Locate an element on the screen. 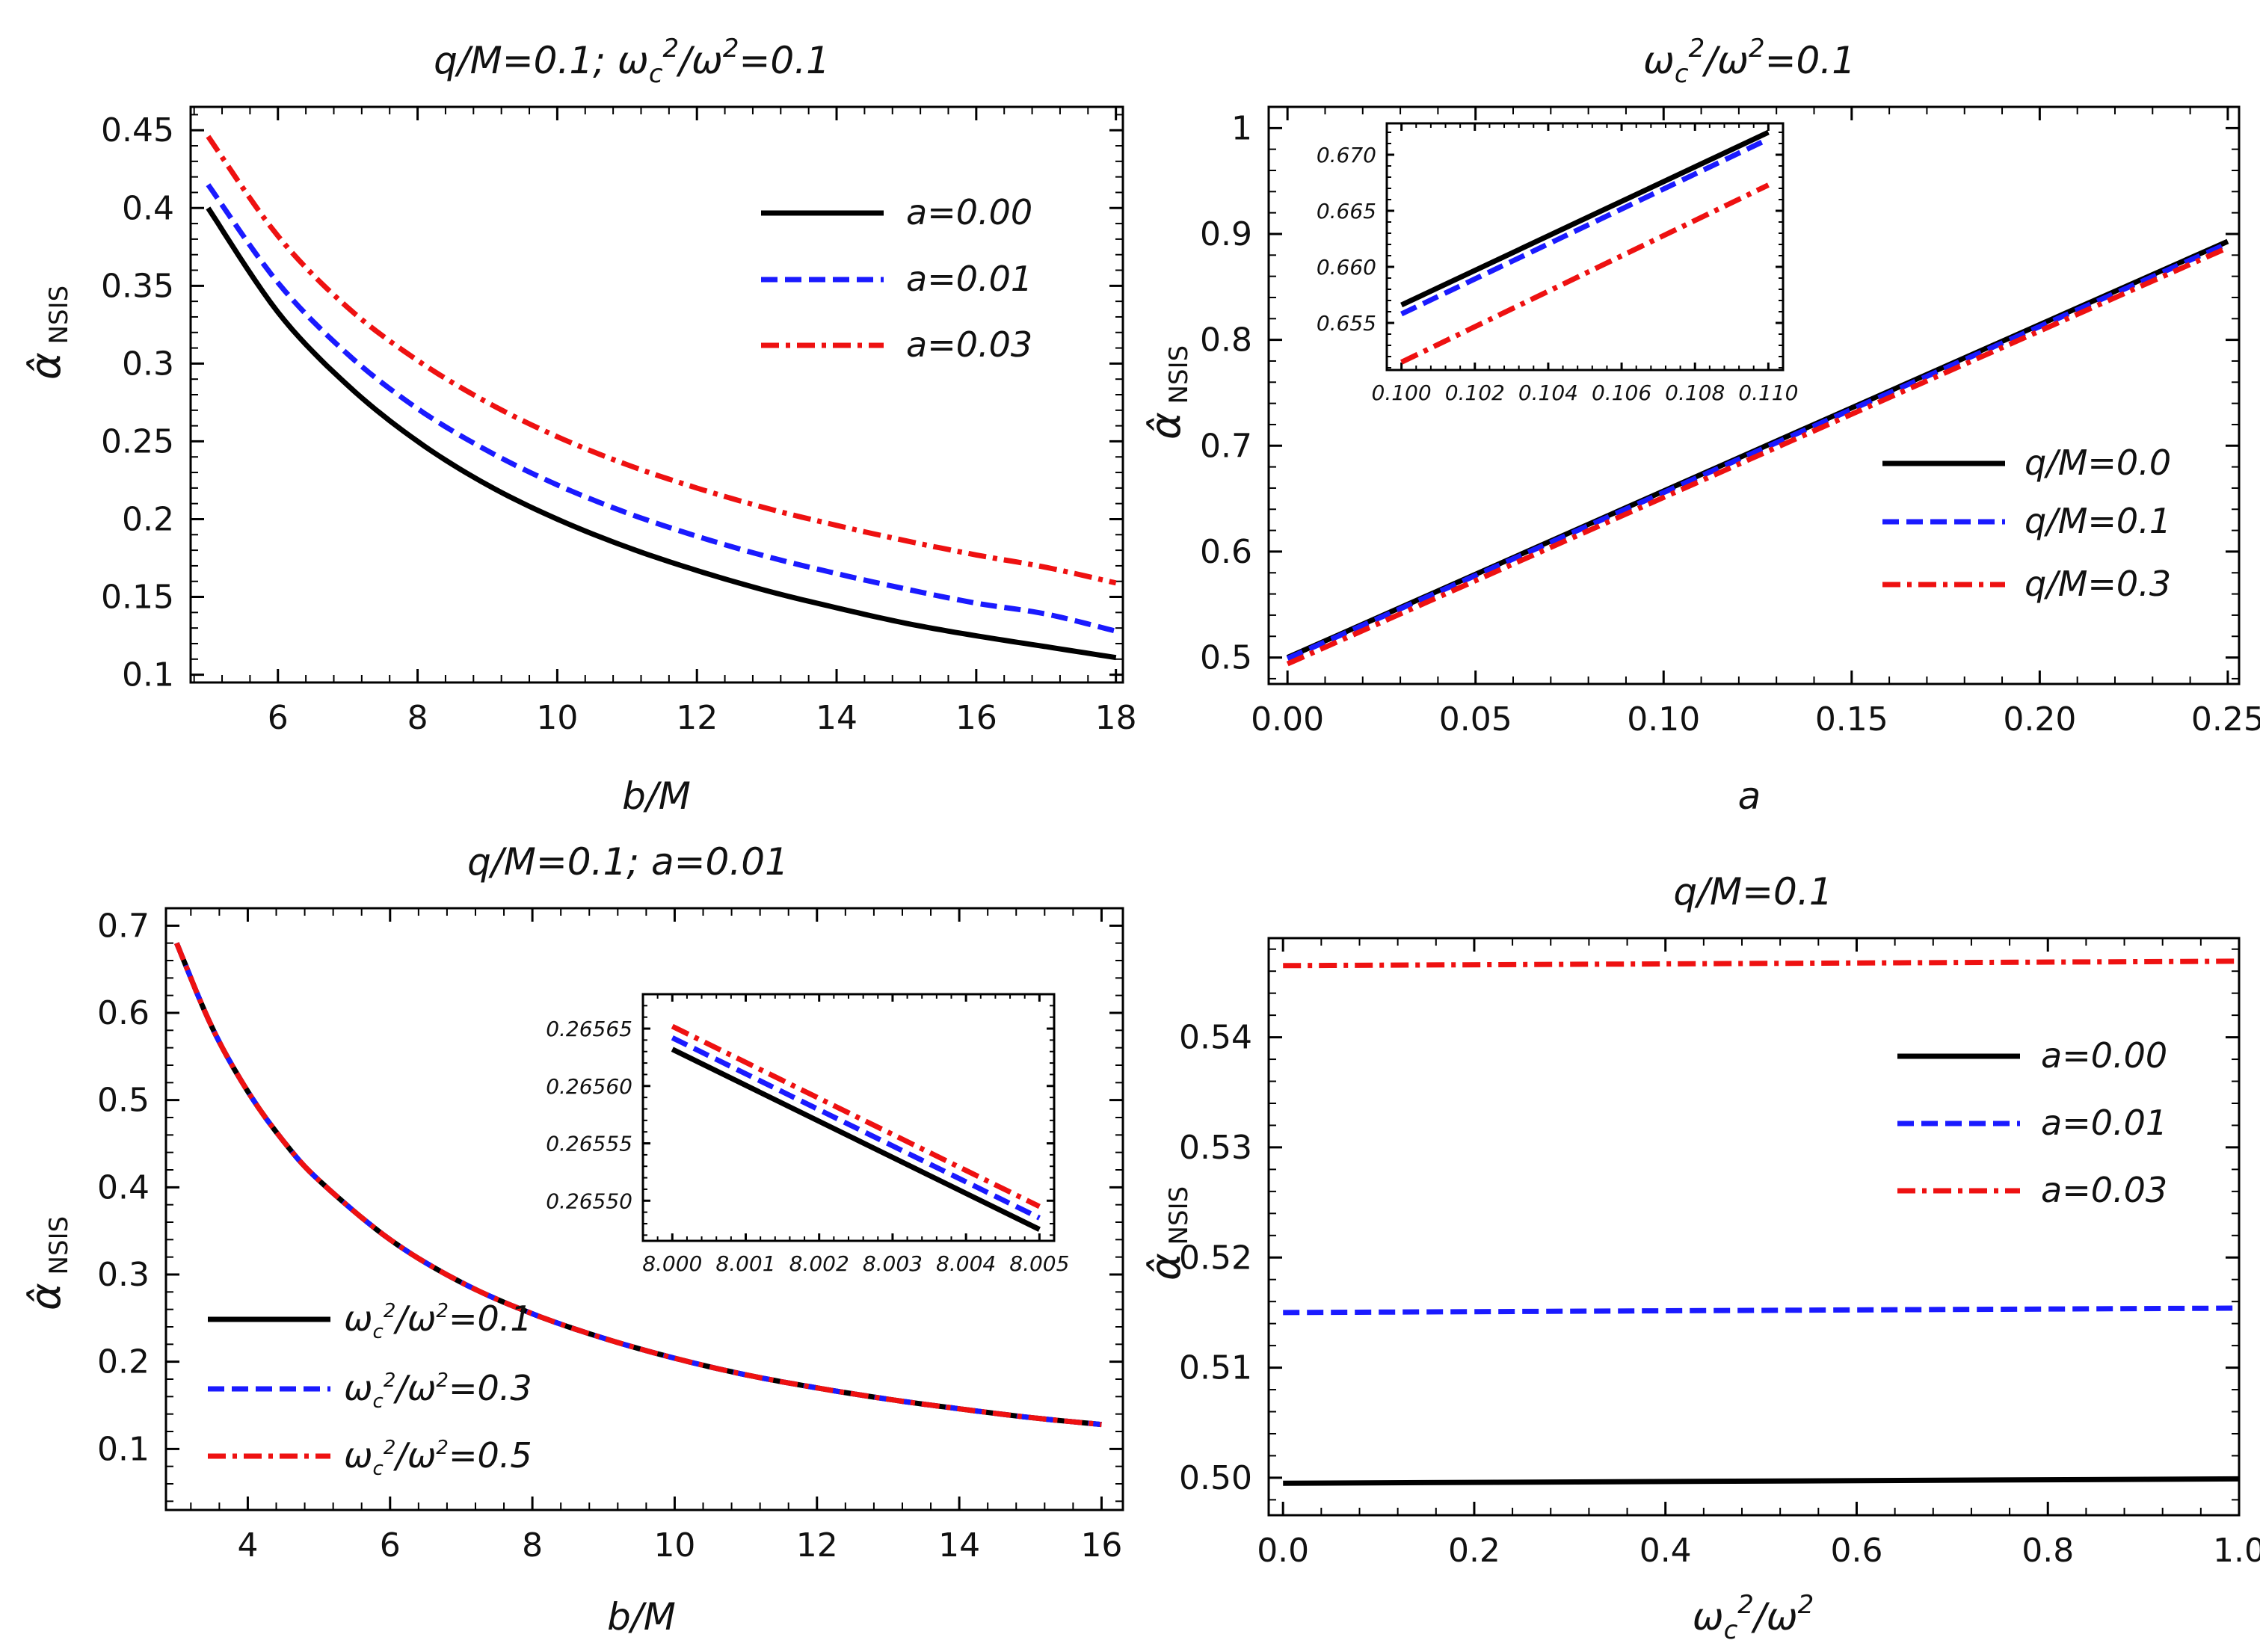  legend-label-a000: a=0.00 is located at coordinates (969, 212).